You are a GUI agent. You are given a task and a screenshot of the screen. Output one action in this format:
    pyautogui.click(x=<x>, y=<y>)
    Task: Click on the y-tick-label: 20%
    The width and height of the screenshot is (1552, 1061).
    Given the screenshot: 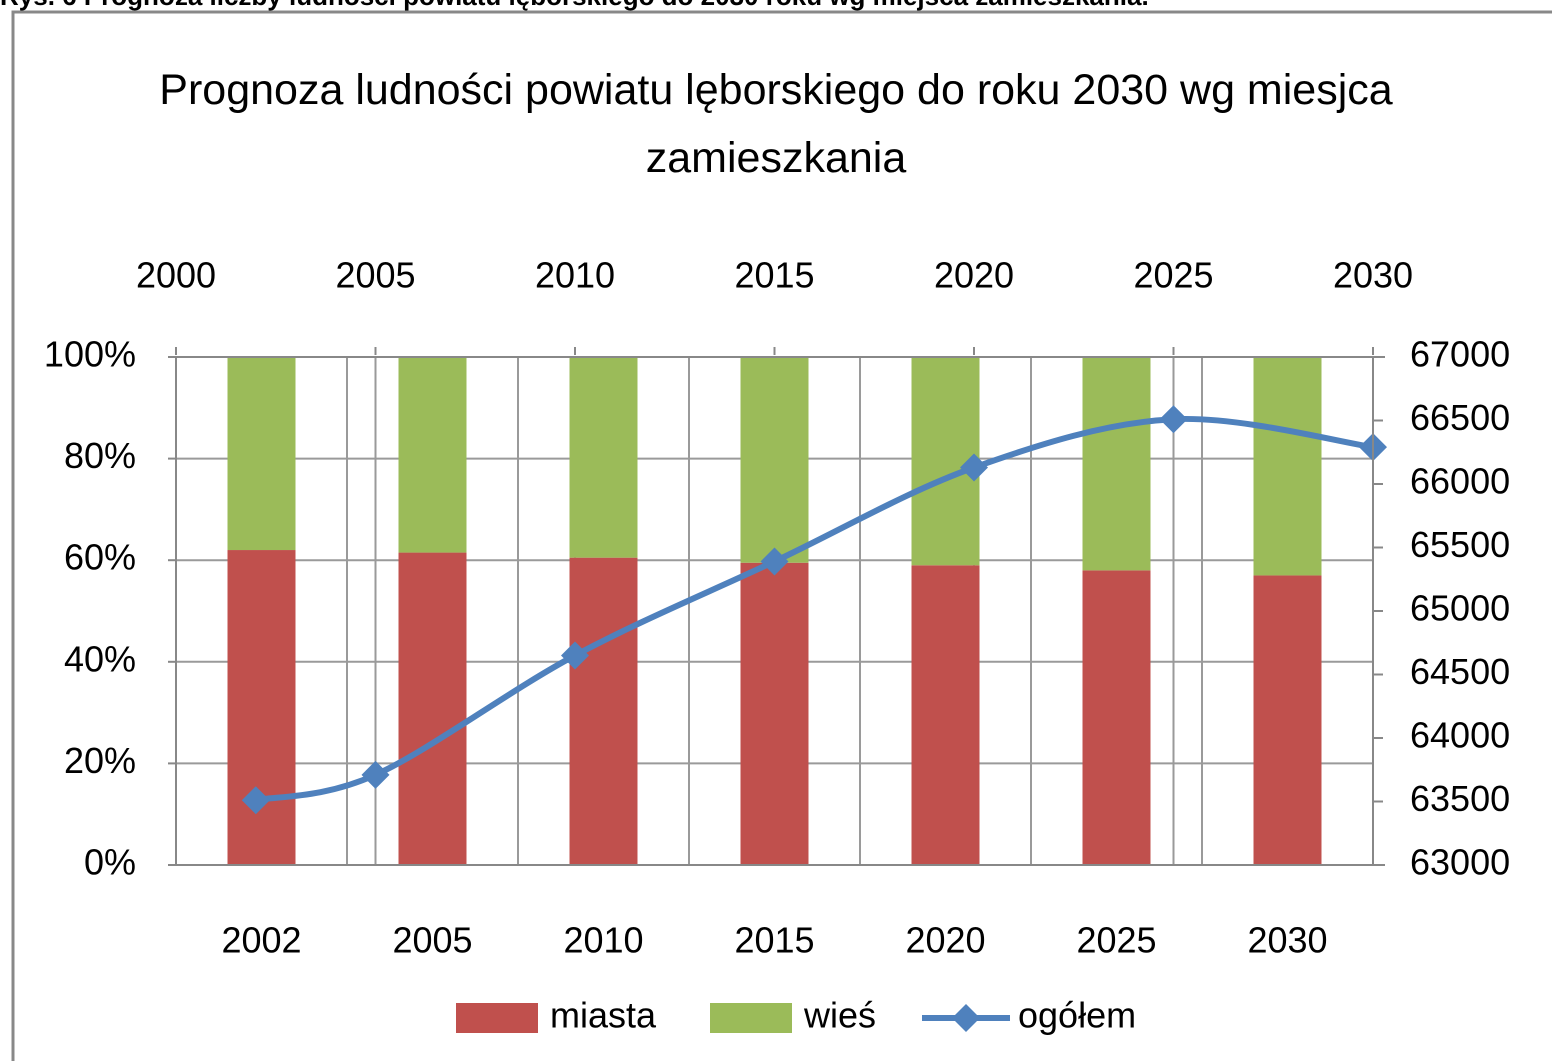 What is the action you would take?
    pyautogui.click(x=100, y=760)
    